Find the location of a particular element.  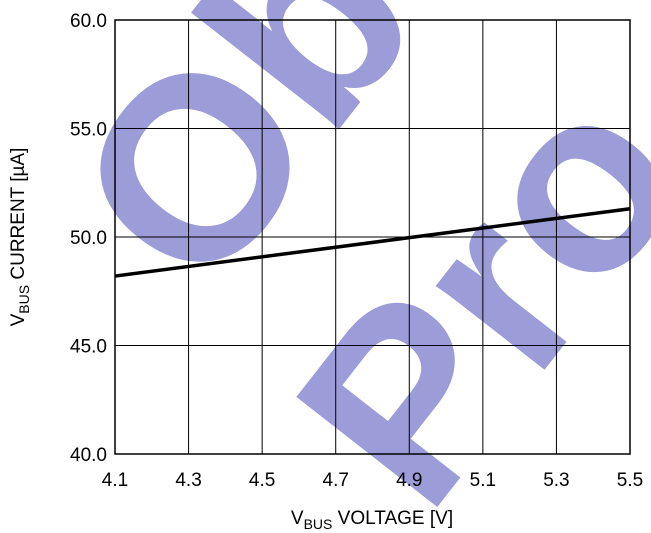

y-axis-label: VBUS CURRENT [µA] is located at coordinates (20, 237).